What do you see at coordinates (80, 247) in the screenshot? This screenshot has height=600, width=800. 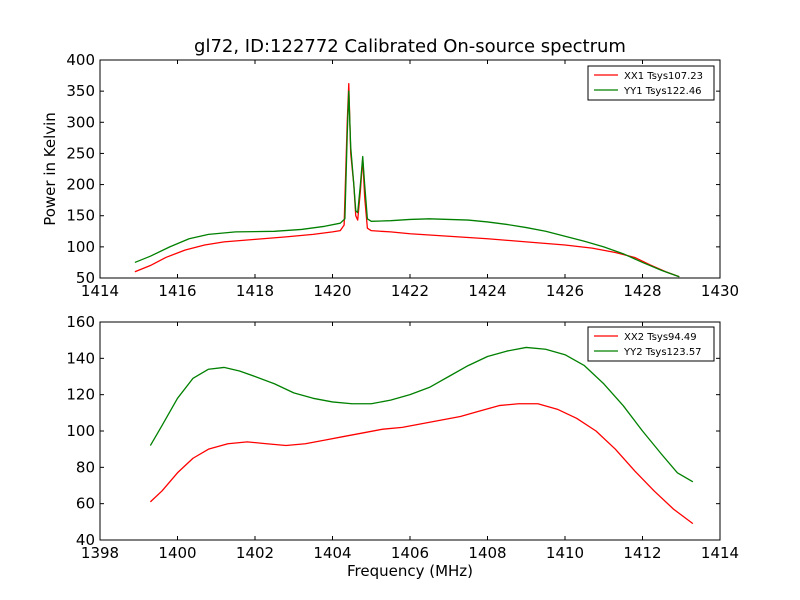 I see `y-tick-label-1-1: 100` at bounding box center [80, 247].